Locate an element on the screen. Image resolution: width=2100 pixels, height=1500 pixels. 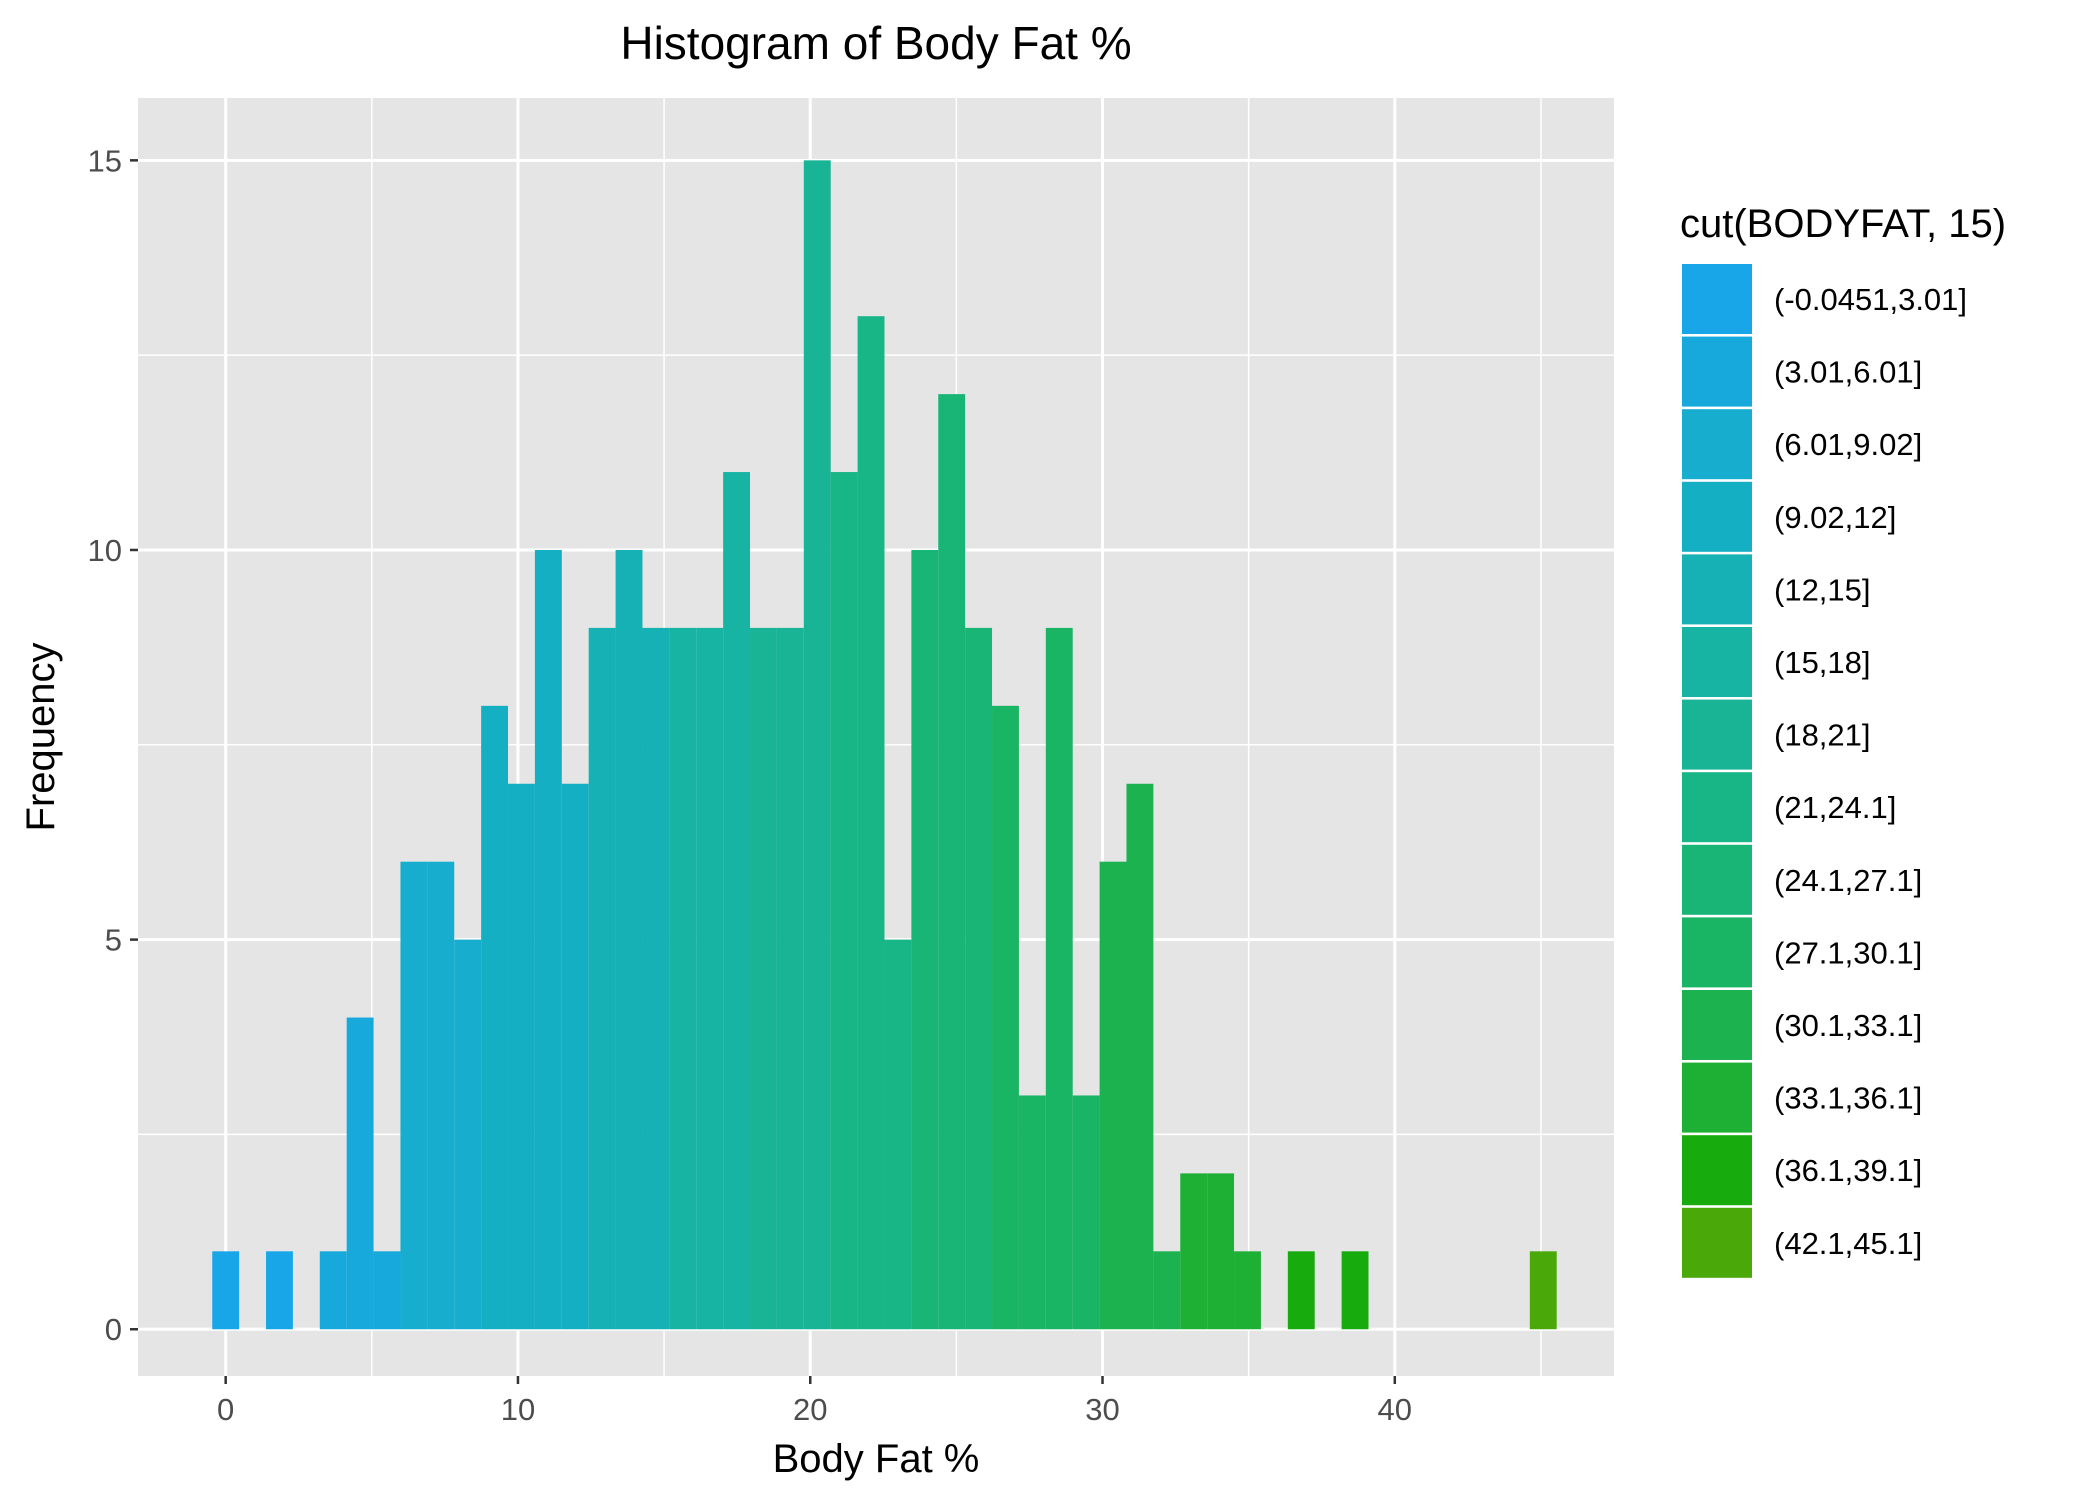
legend-item: (36.1,39.1] is located at coordinates (1802, 1170).